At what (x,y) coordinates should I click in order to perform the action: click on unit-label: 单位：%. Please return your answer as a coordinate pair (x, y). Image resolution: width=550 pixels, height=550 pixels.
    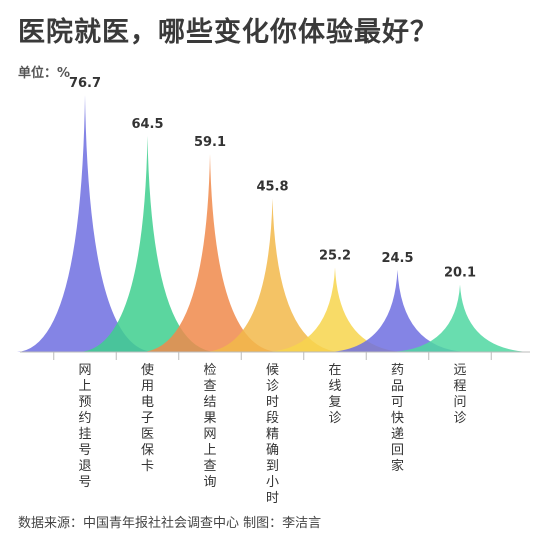
    Looking at the image, I should click on (44, 73).